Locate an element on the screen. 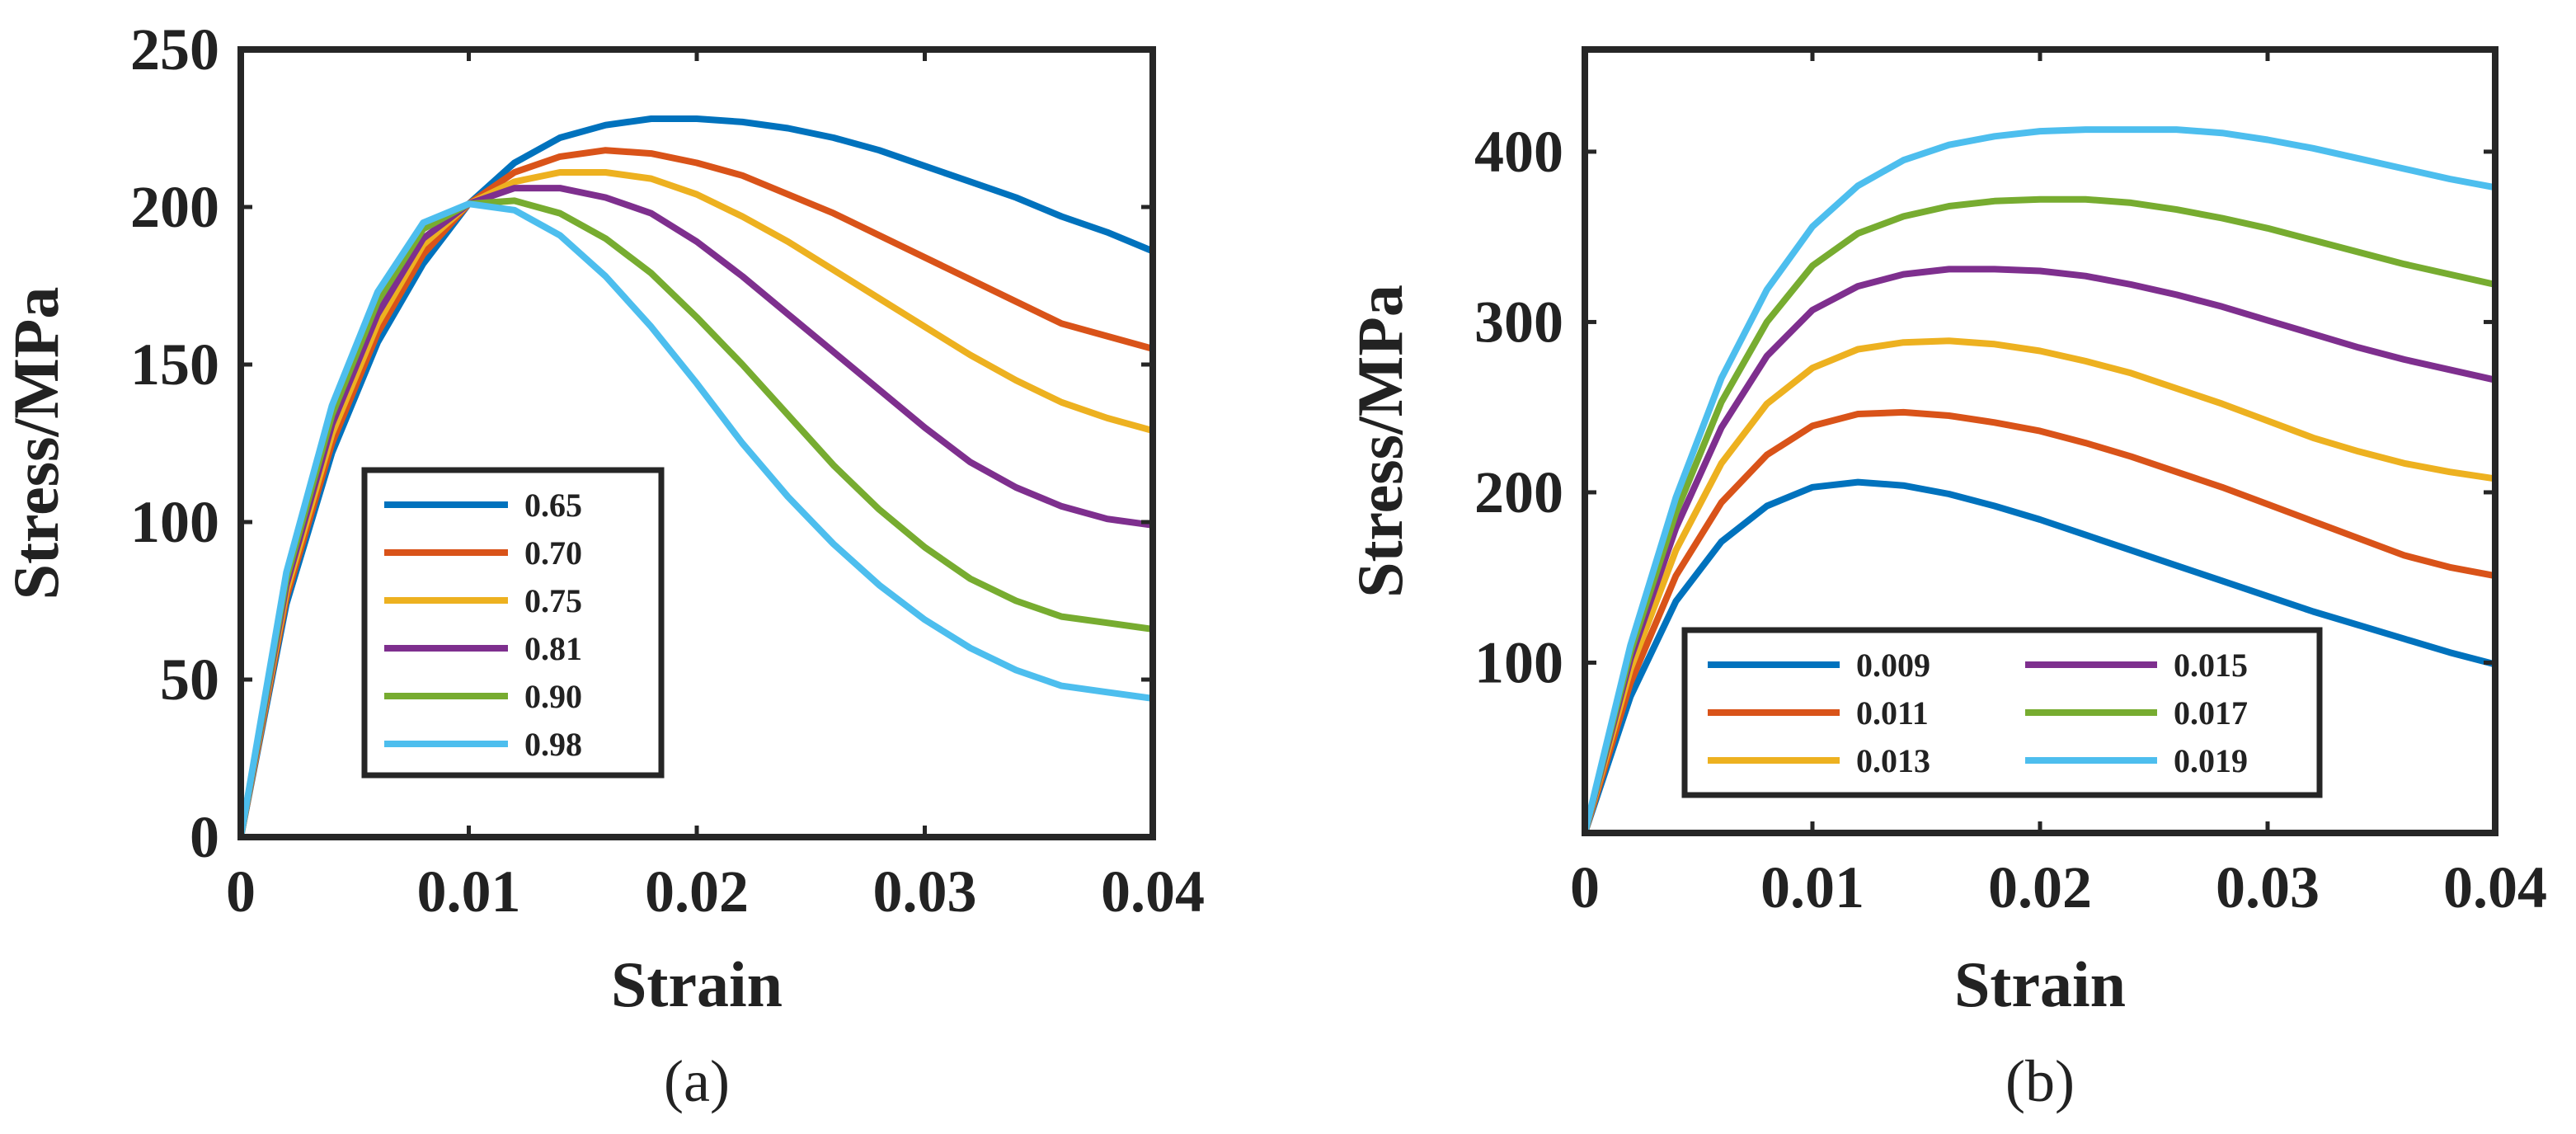  legend-label: 0.70 is located at coordinates (553, 553).